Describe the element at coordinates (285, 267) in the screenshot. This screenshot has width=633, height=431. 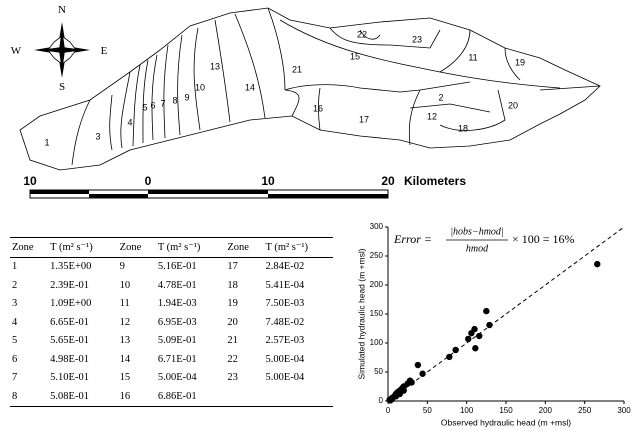
I see `table-cell: 2.84E-02` at that location.